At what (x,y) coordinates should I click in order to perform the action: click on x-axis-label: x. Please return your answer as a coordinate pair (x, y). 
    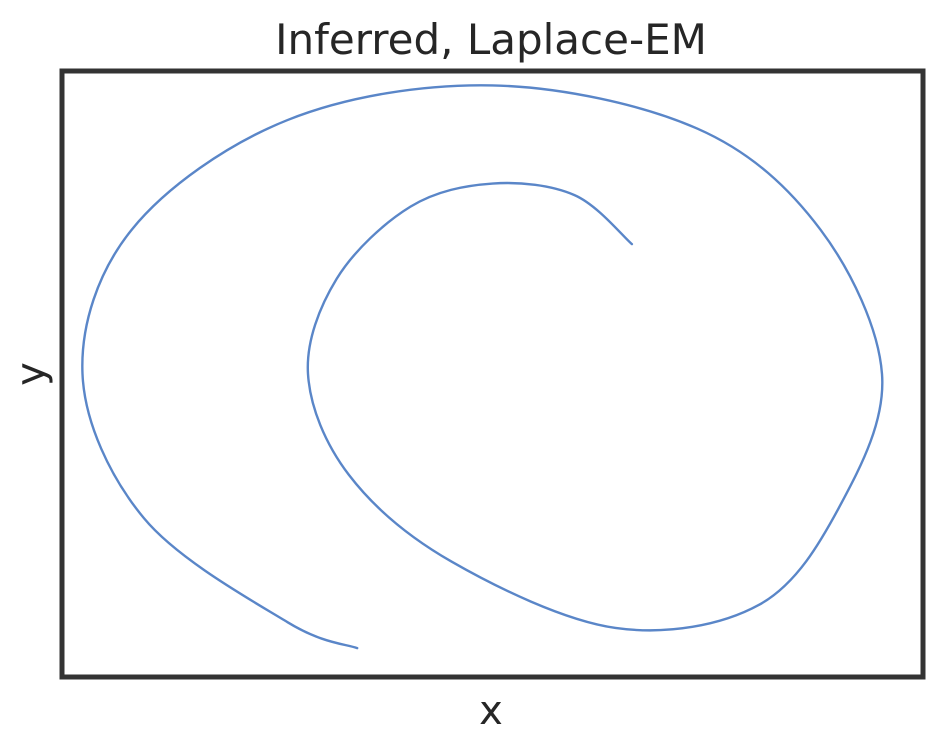
    Looking at the image, I should click on (491, 711).